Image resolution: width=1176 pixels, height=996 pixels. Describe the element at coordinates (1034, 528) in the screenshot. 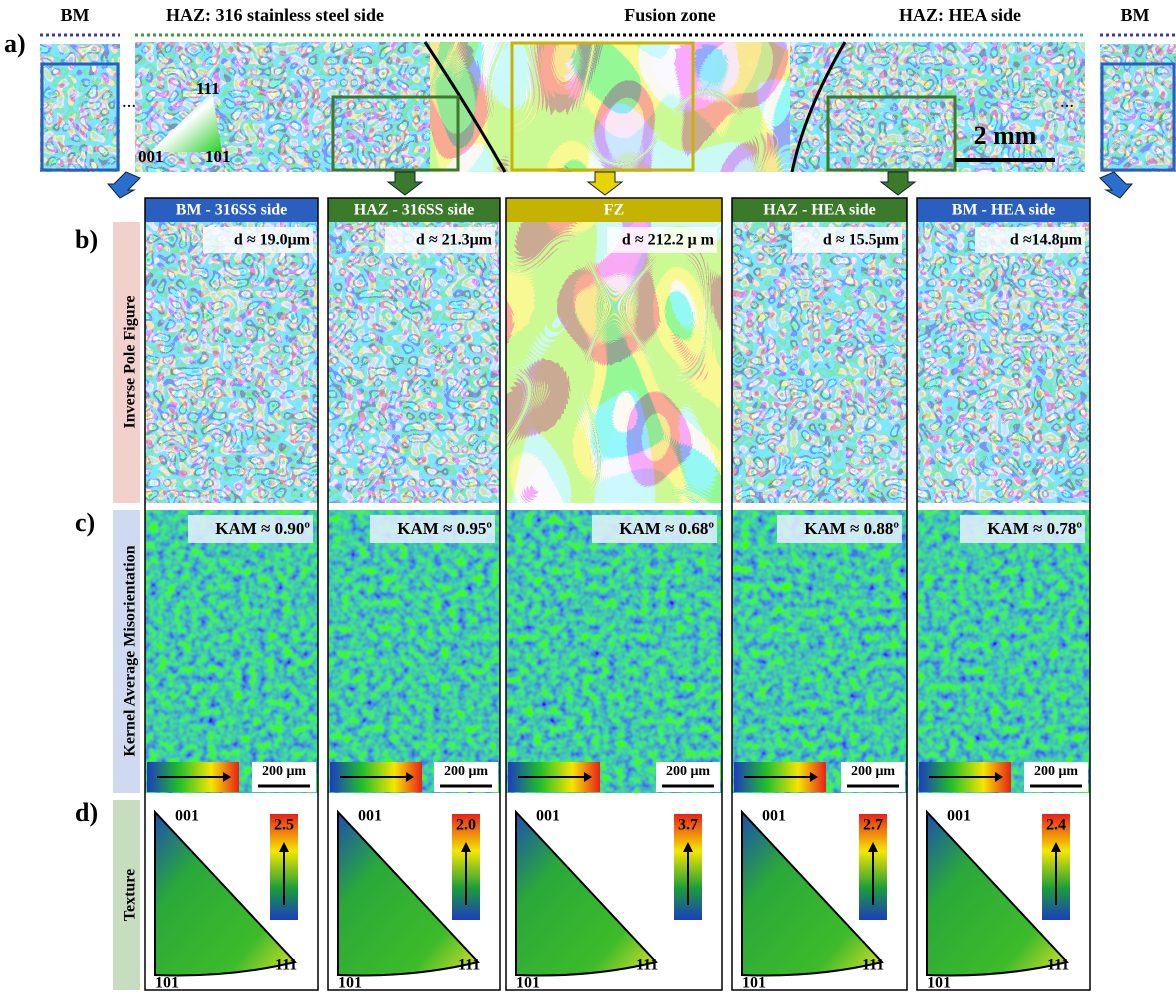

I see `kam-value: KAM ≈ 0.78º` at that location.